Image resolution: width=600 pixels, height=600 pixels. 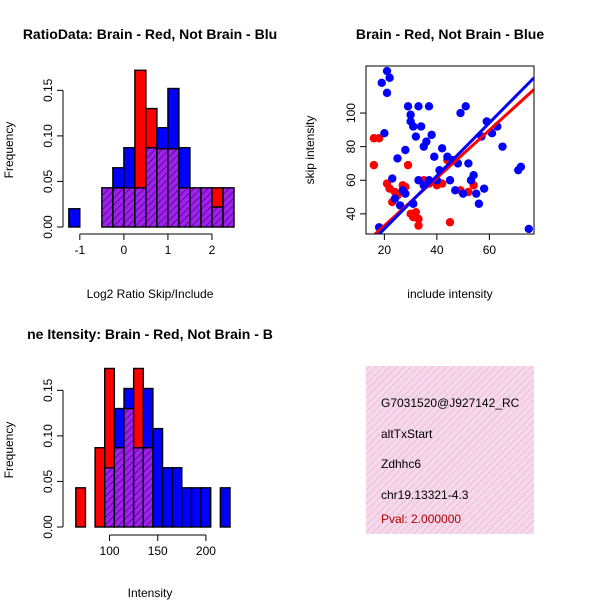 I want to click on ratio-histogram-ylabel: Frequency, so click(x=9, y=150).